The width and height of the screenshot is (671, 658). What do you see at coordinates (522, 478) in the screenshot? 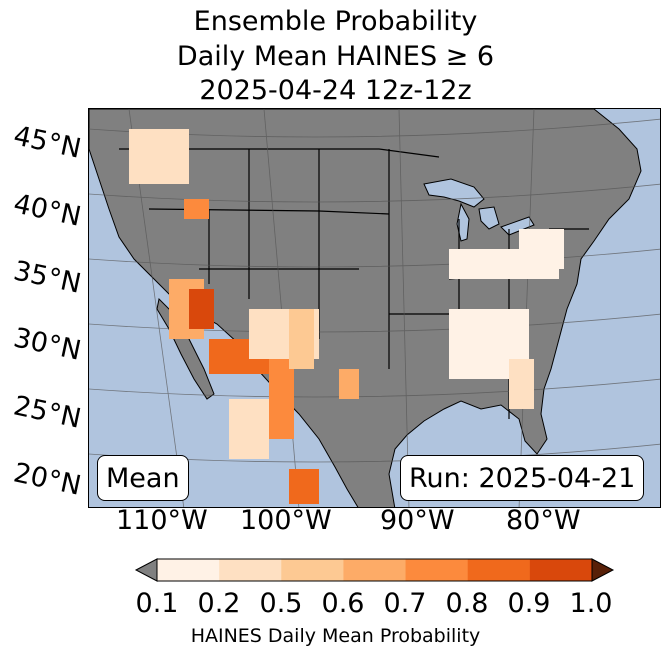
I see `run-date-badge: Run: 2025-04-21` at bounding box center [522, 478].